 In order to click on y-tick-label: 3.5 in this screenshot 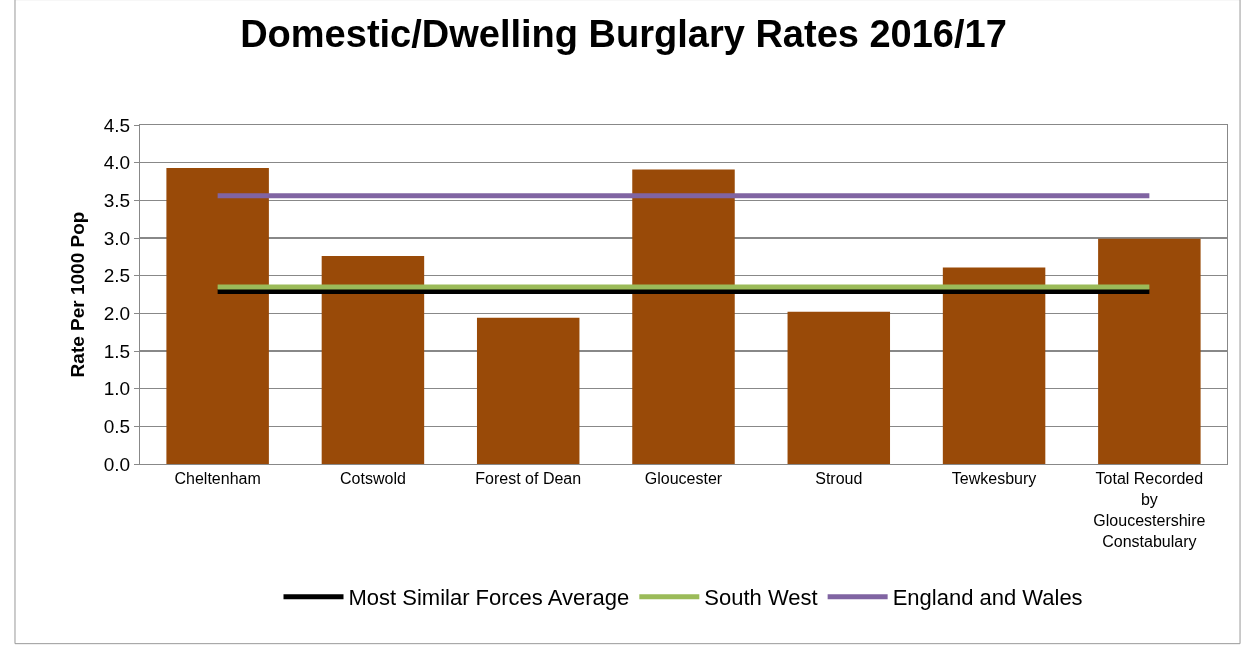, I will do `click(117, 200)`.